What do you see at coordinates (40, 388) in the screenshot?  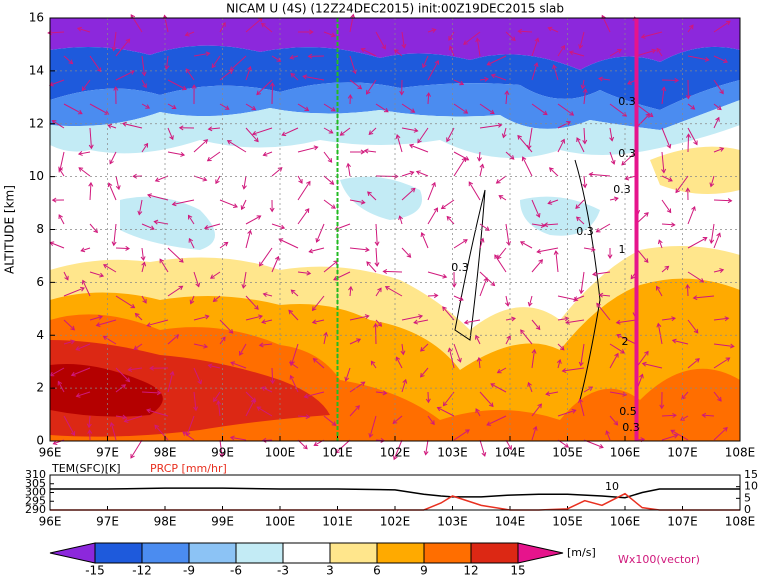 I see `y-tick-label: 2` at bounding box center [40, 388].